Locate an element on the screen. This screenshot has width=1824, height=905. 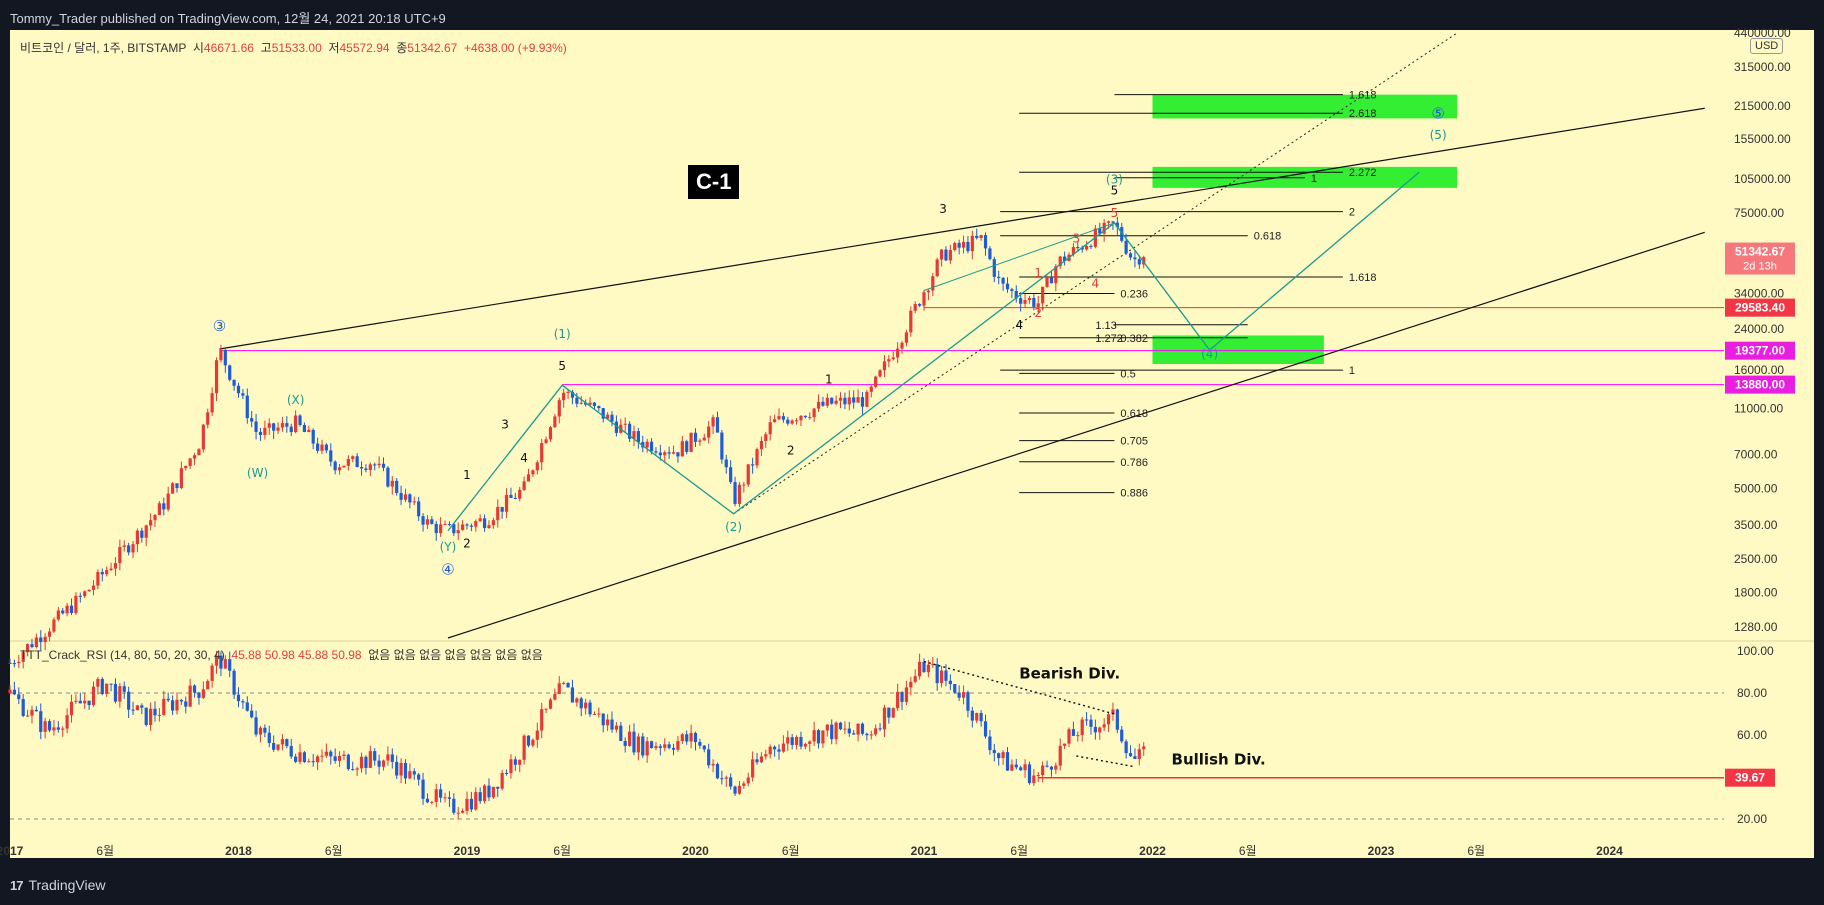
time-tick-label: 2018 is located at coordinates (238, 851).